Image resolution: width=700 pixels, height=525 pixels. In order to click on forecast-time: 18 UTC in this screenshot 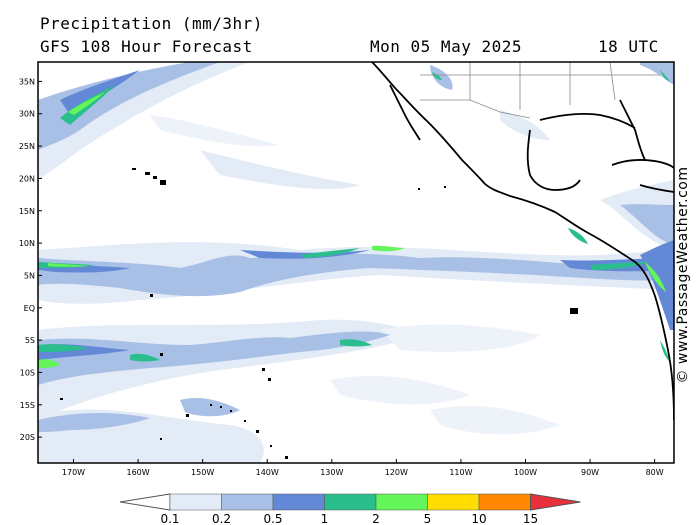, I will do `click(628, 46)`.